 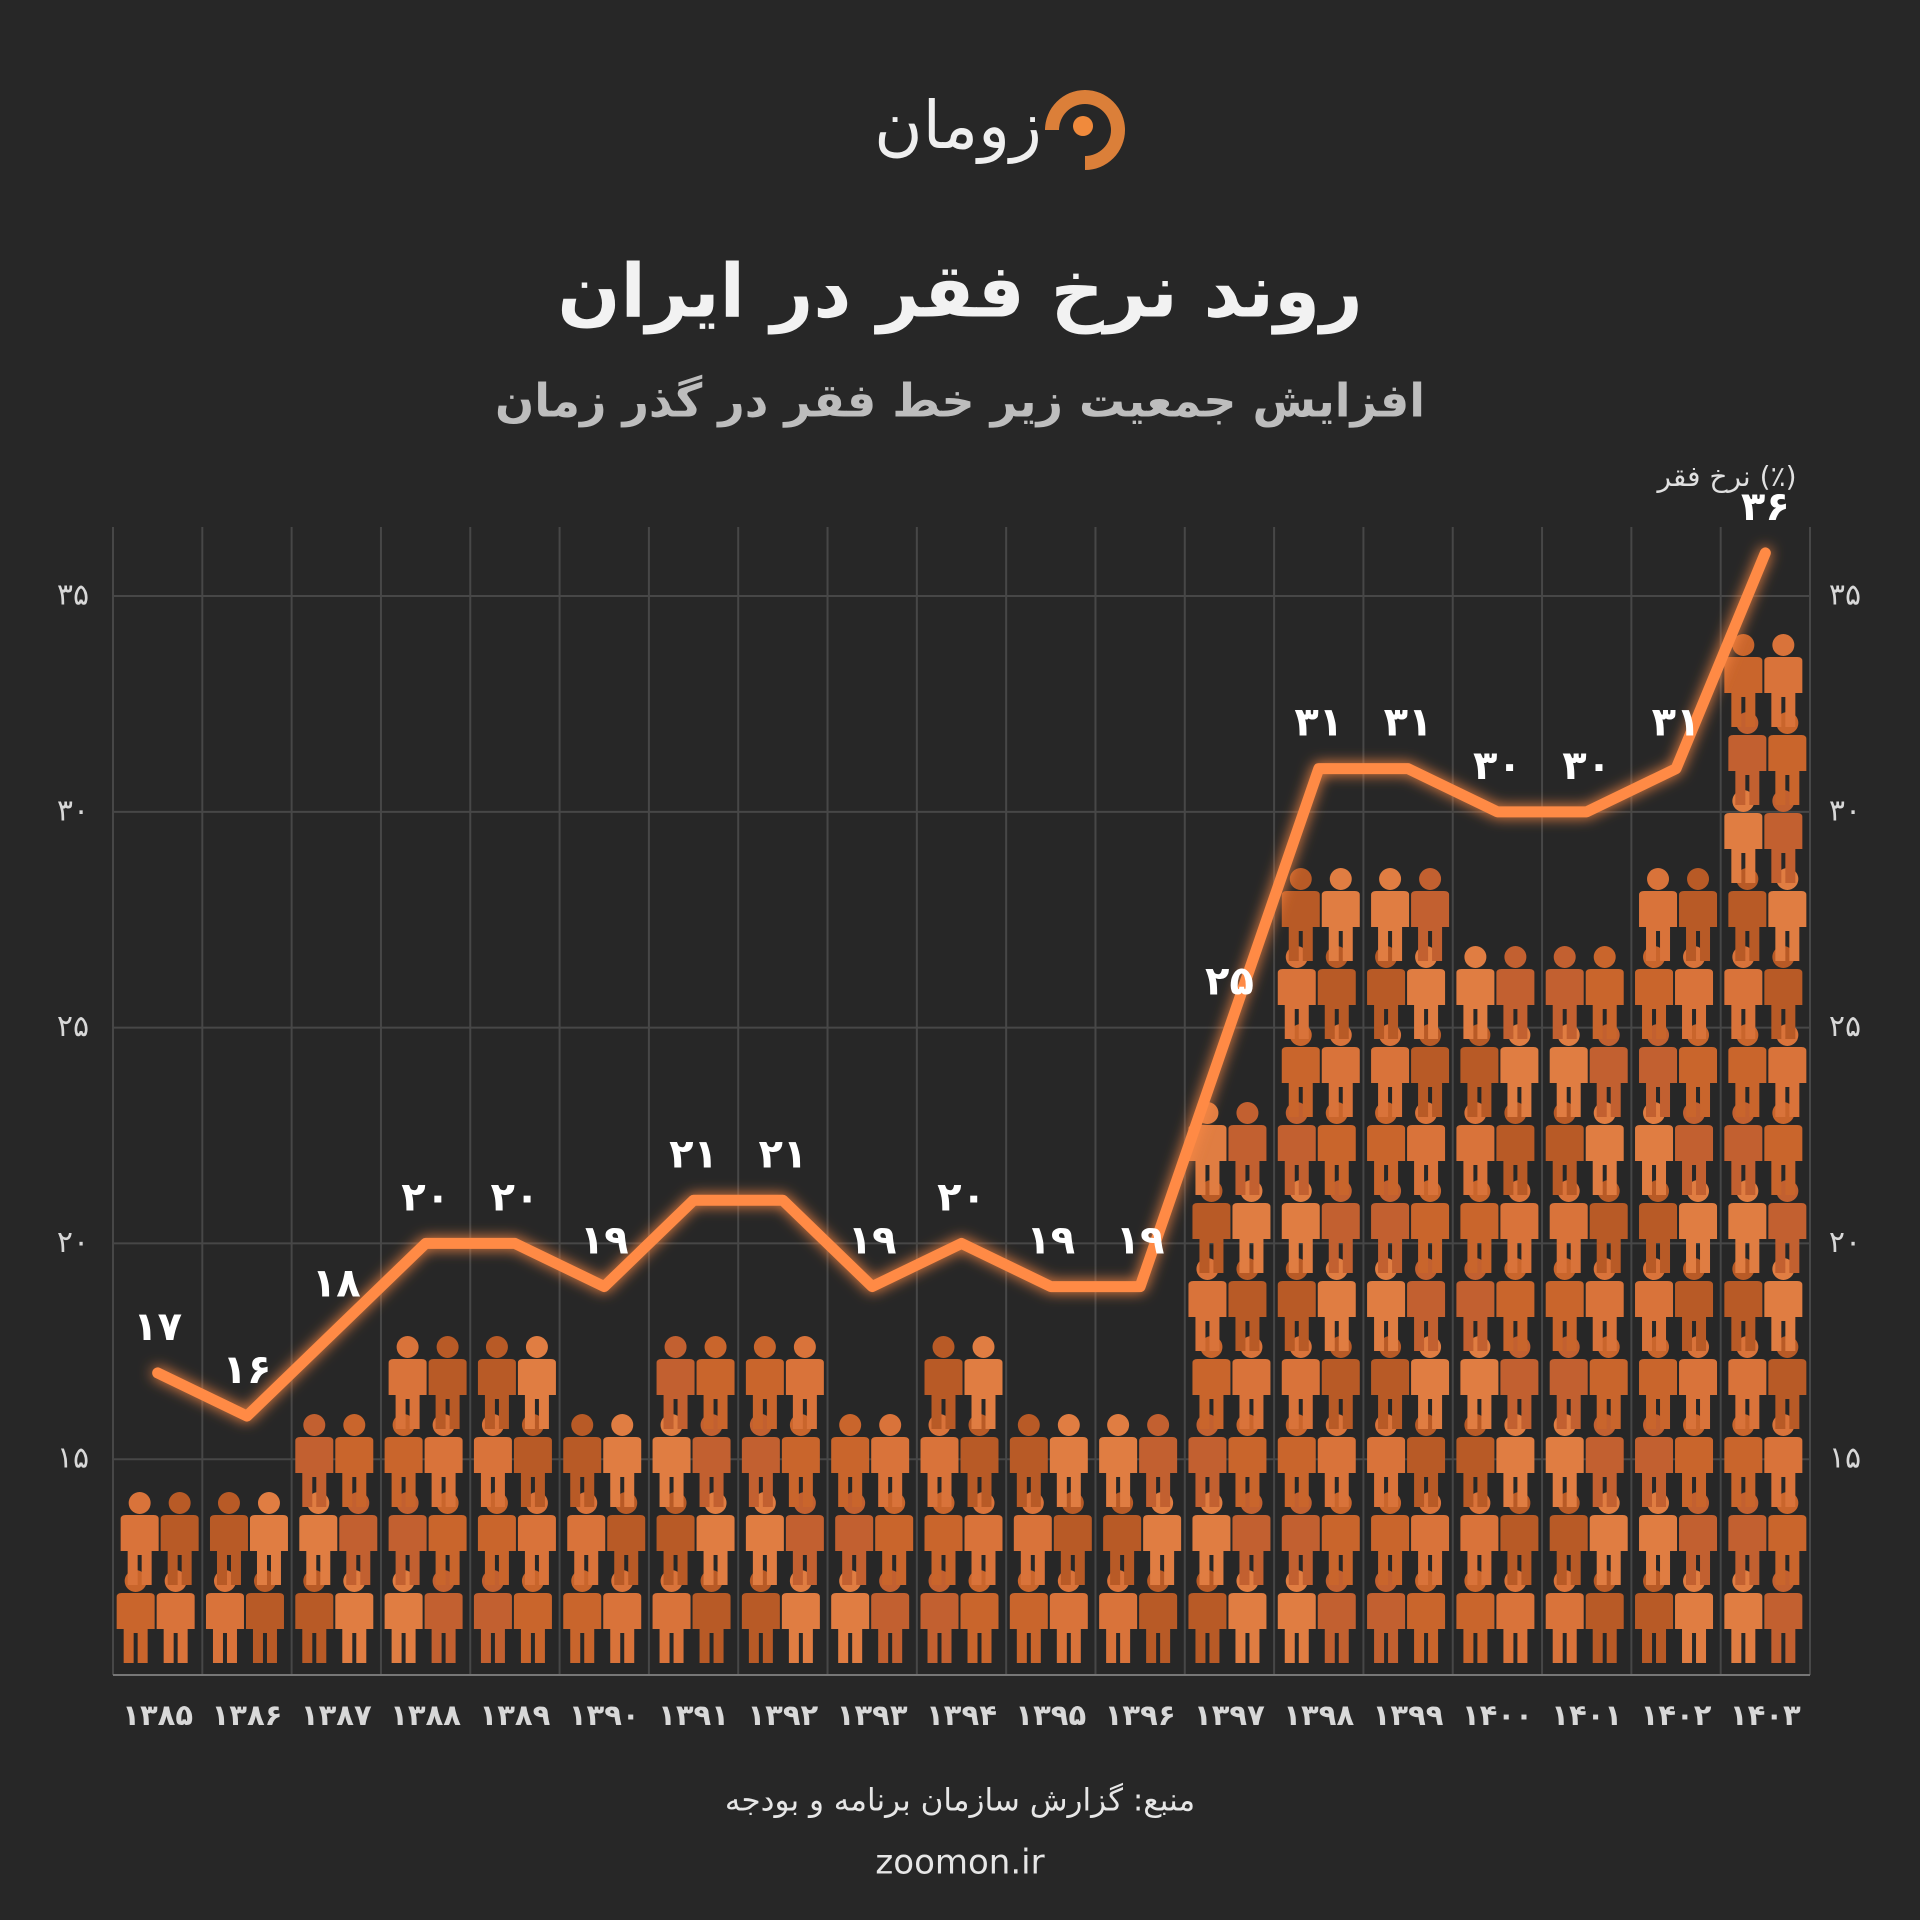 What do you see at coordinates (157, 1715) in the screenshot?
I see `x-tick-label: ۱۳۸۵` at bounding box center [157, 1715].